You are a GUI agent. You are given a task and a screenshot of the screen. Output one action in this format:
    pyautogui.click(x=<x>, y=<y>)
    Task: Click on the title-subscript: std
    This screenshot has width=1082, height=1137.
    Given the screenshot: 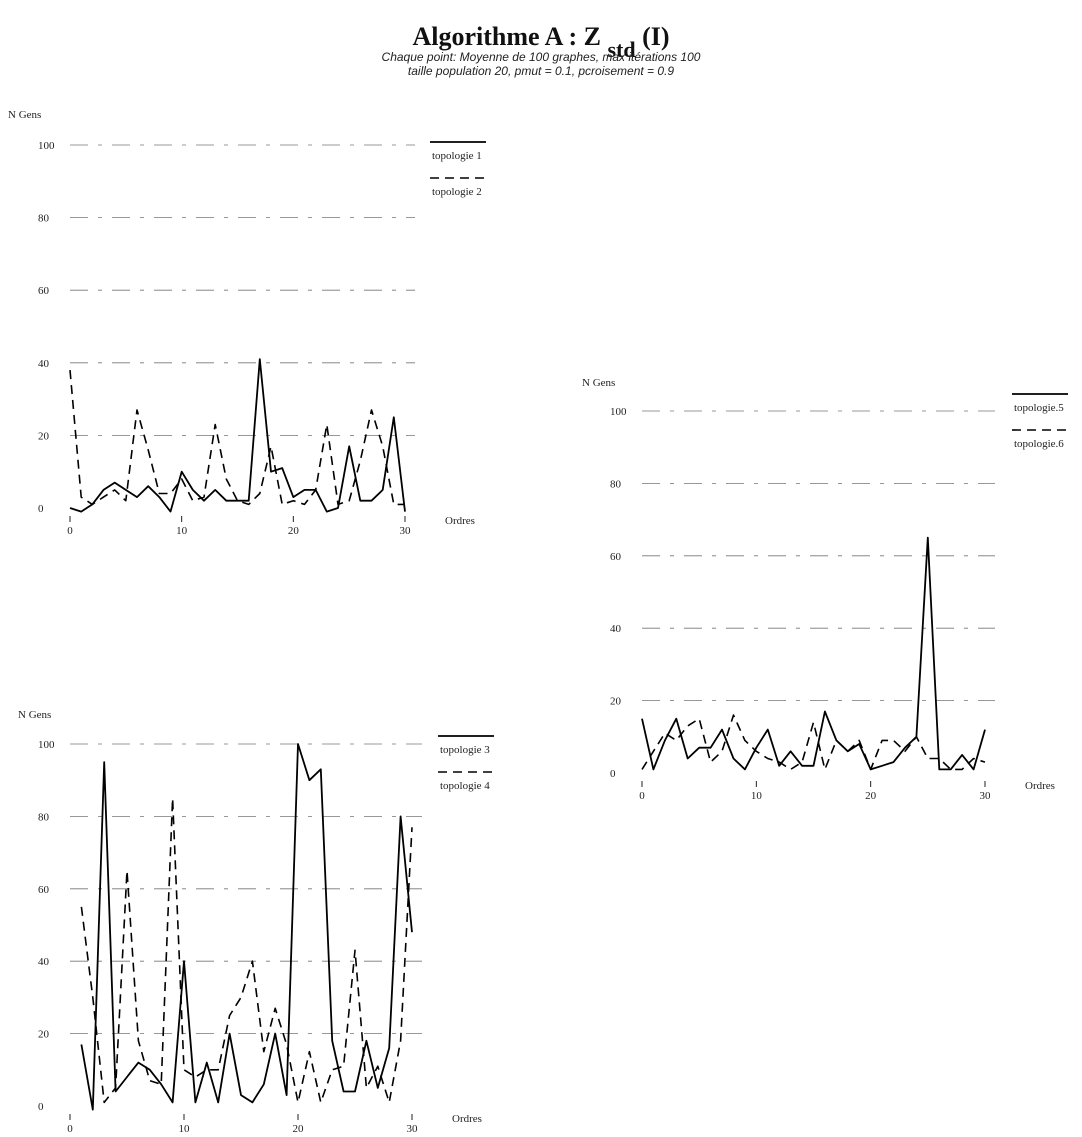 What is the action you would take?
    pyautogui.click(x=621, y=49)
    